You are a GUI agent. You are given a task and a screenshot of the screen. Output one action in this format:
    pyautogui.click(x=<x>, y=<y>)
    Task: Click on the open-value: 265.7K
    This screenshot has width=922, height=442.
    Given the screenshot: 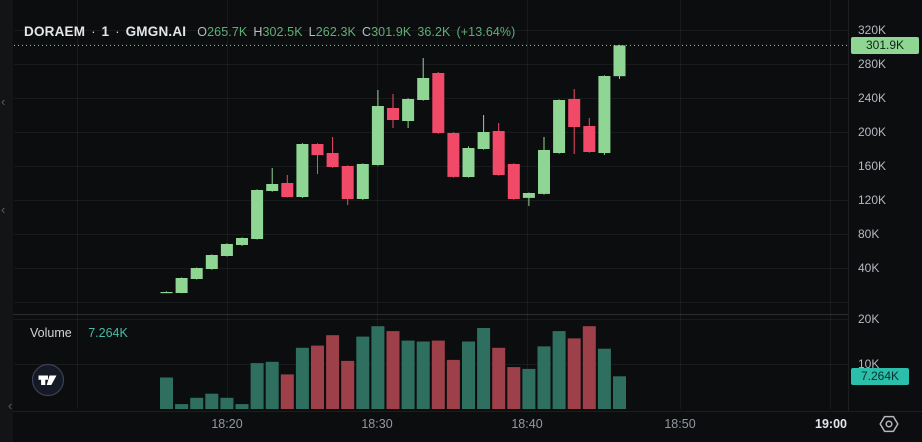 What is the action you would take?
    pyautogui.click(x=227, y=32)
    